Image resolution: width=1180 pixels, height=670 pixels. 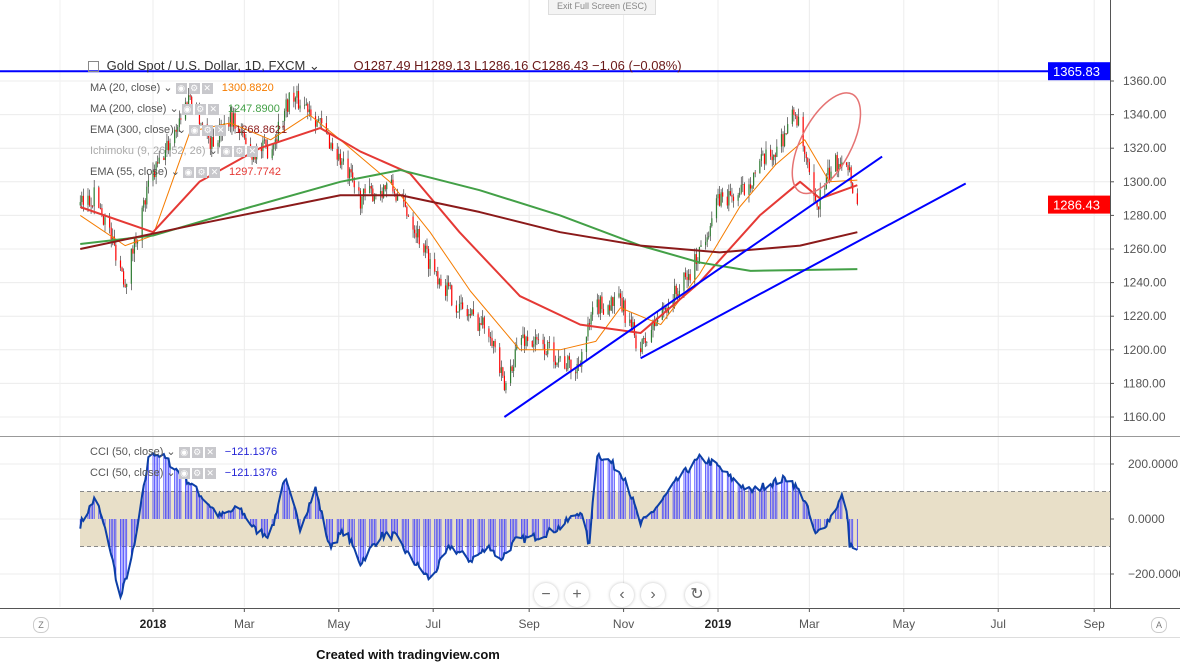 I want to click on zoom-mode-button: Z, so click(x=41, y=625).